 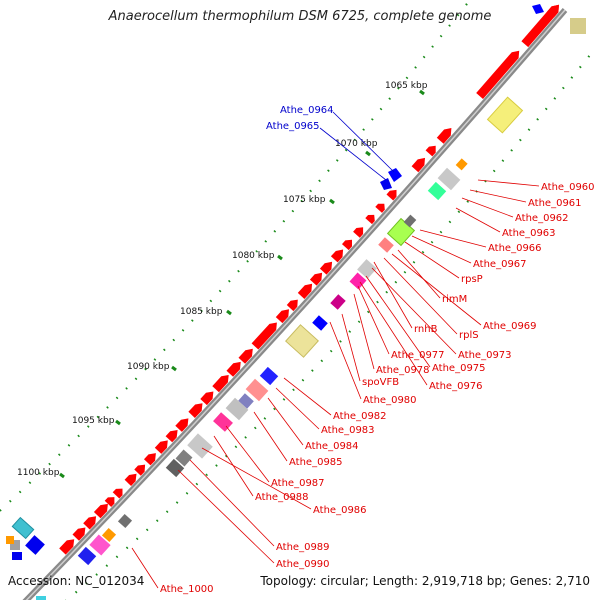 What do you see at coordinates (426, 329) in the screenshot?
I see `label-rnhb: rnhB` at bounding box center [426, 329].